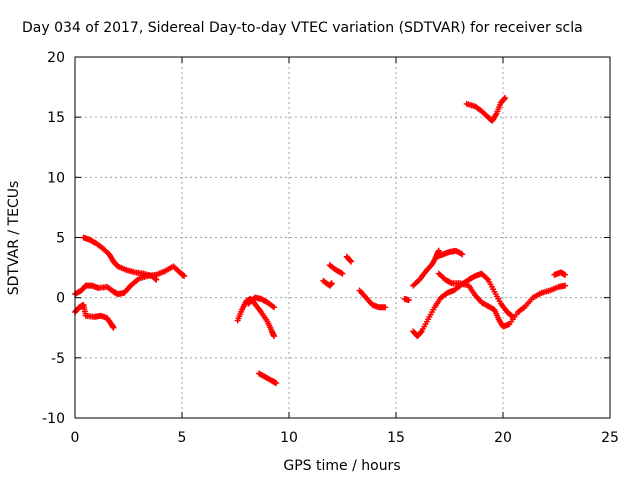  Describe the element at coordinates (75, 438) in the screenshot. I see `x-tick-label: 0` at that location.